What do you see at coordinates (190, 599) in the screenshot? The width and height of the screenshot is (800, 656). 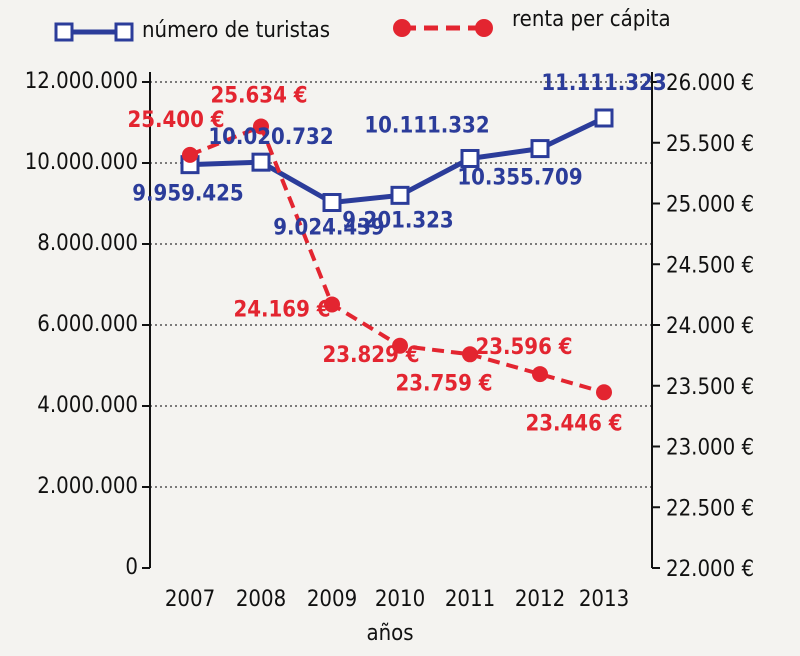 I see `x-tick-label: 2007` at bounding box center [190, 599].